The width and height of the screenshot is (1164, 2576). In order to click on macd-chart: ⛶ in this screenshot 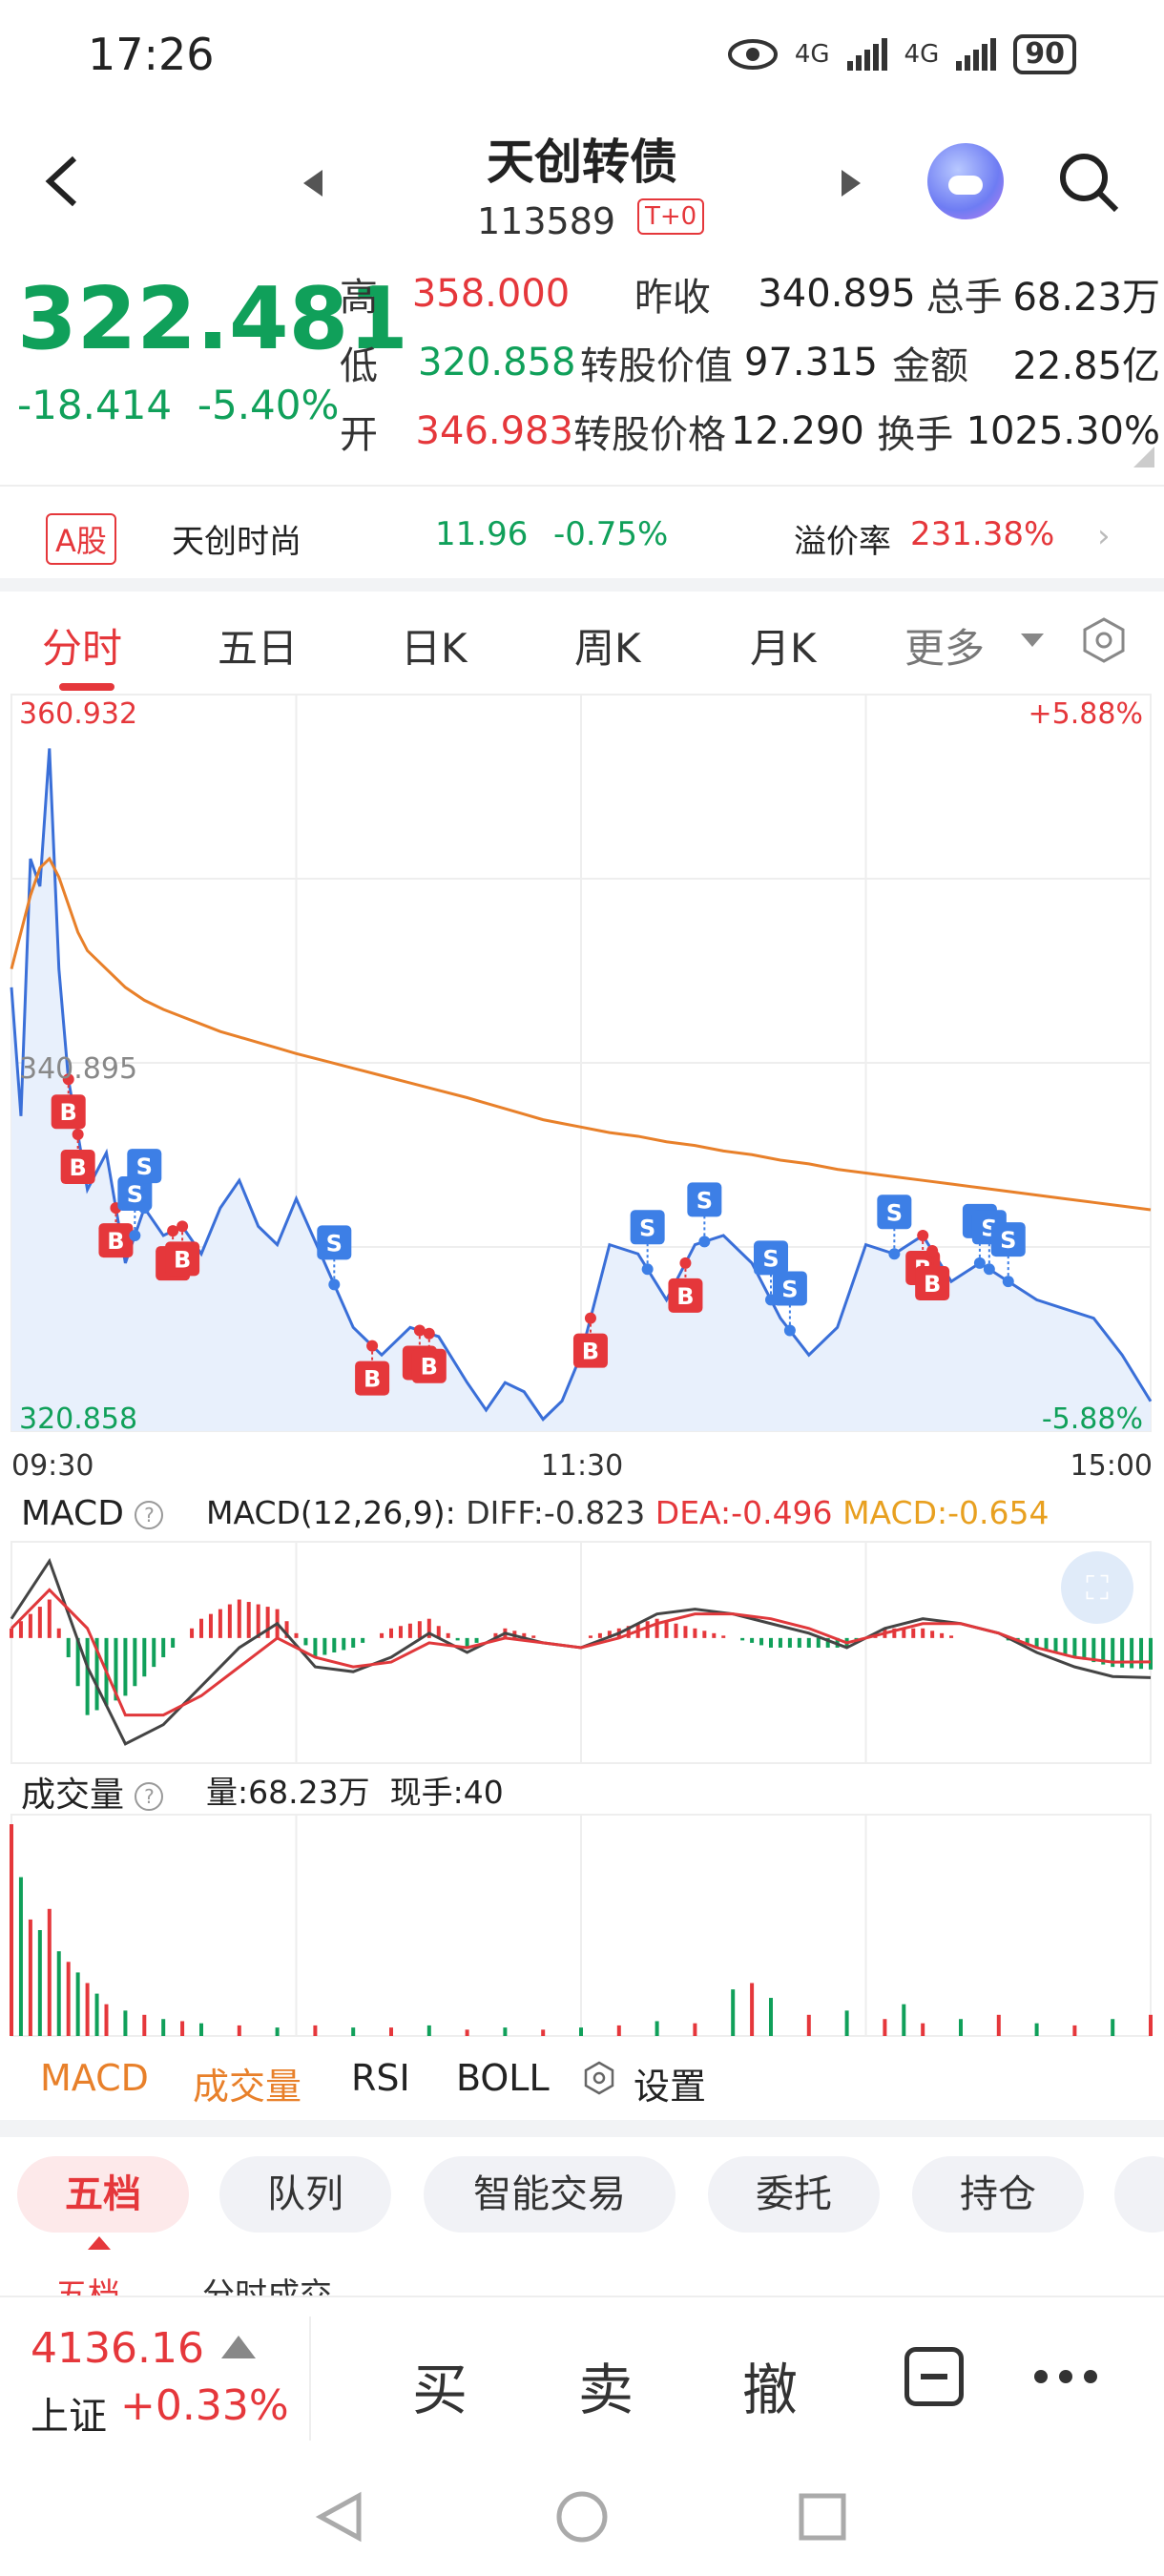, I will do `click(582, 1652)`.